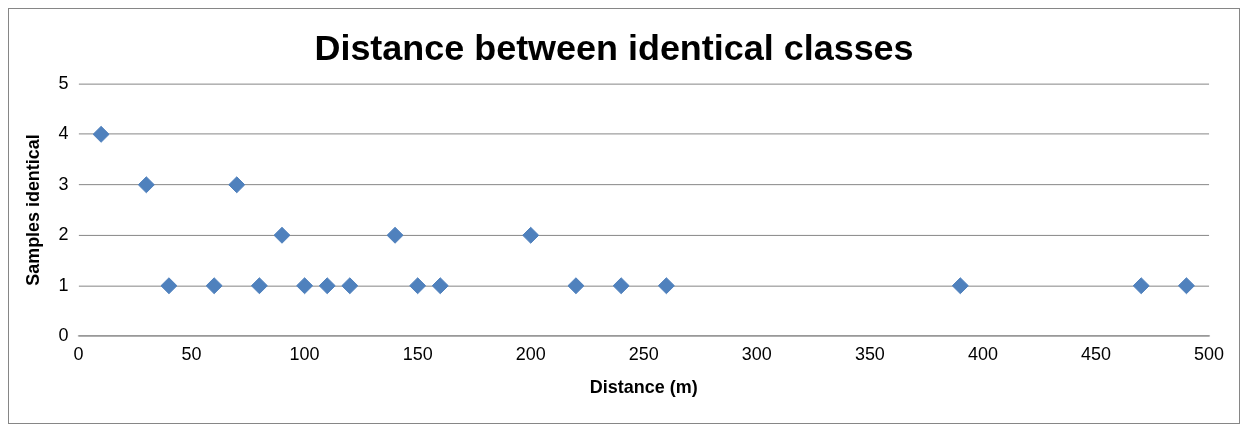  I want to click on chart-title: Distance between identical classes, so click(614, 48).